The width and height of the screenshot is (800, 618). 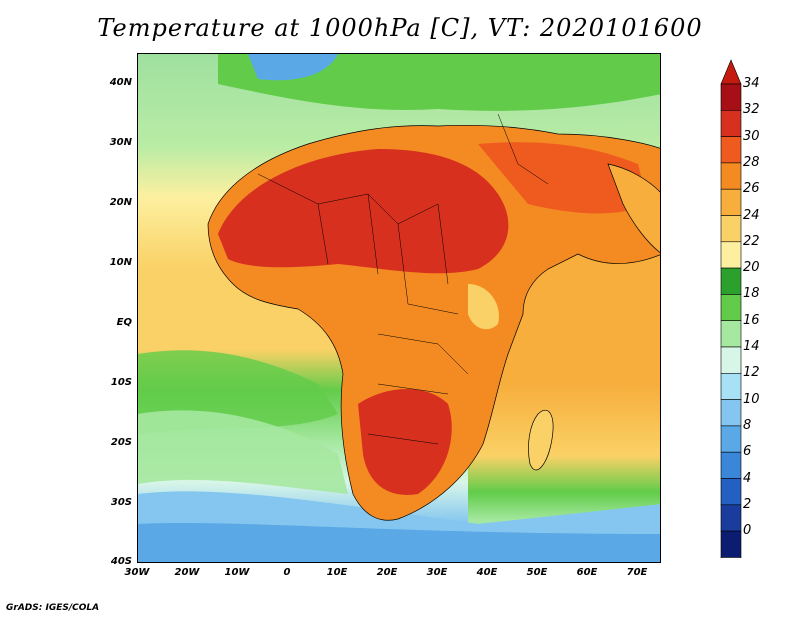 What do you see at coordinates (53, 608) in the screenshot?
I see `grads-credit: GrADS: IGES/COLA` at bounding box center [53, 608].